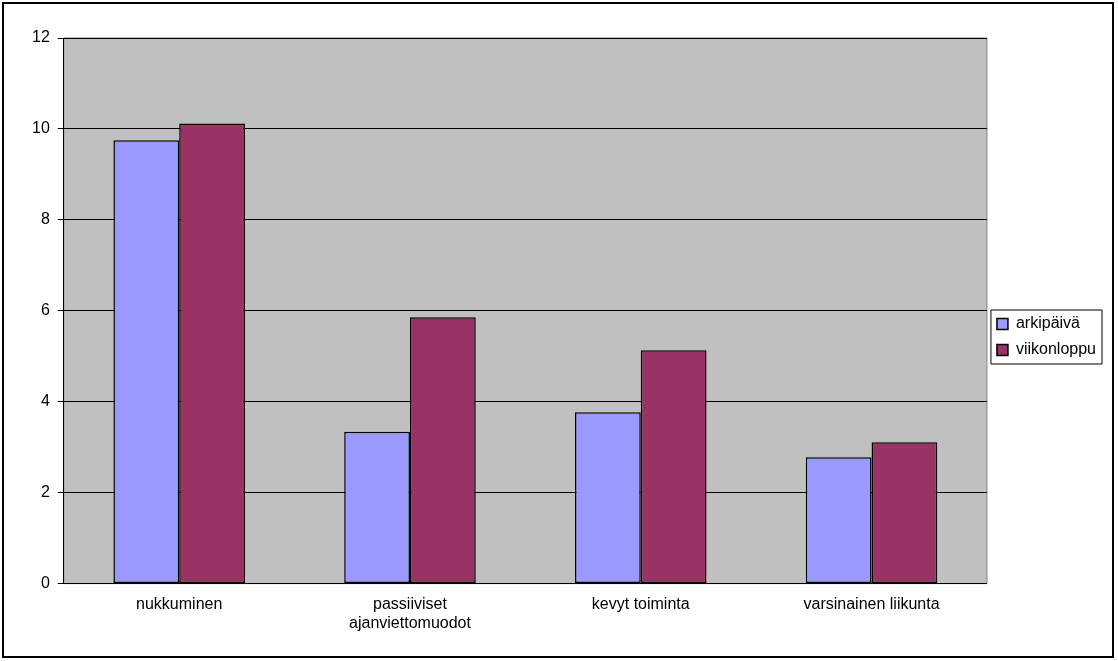  I want to click on x-tick-label: varsinainen liikunta, so click(871, 603).